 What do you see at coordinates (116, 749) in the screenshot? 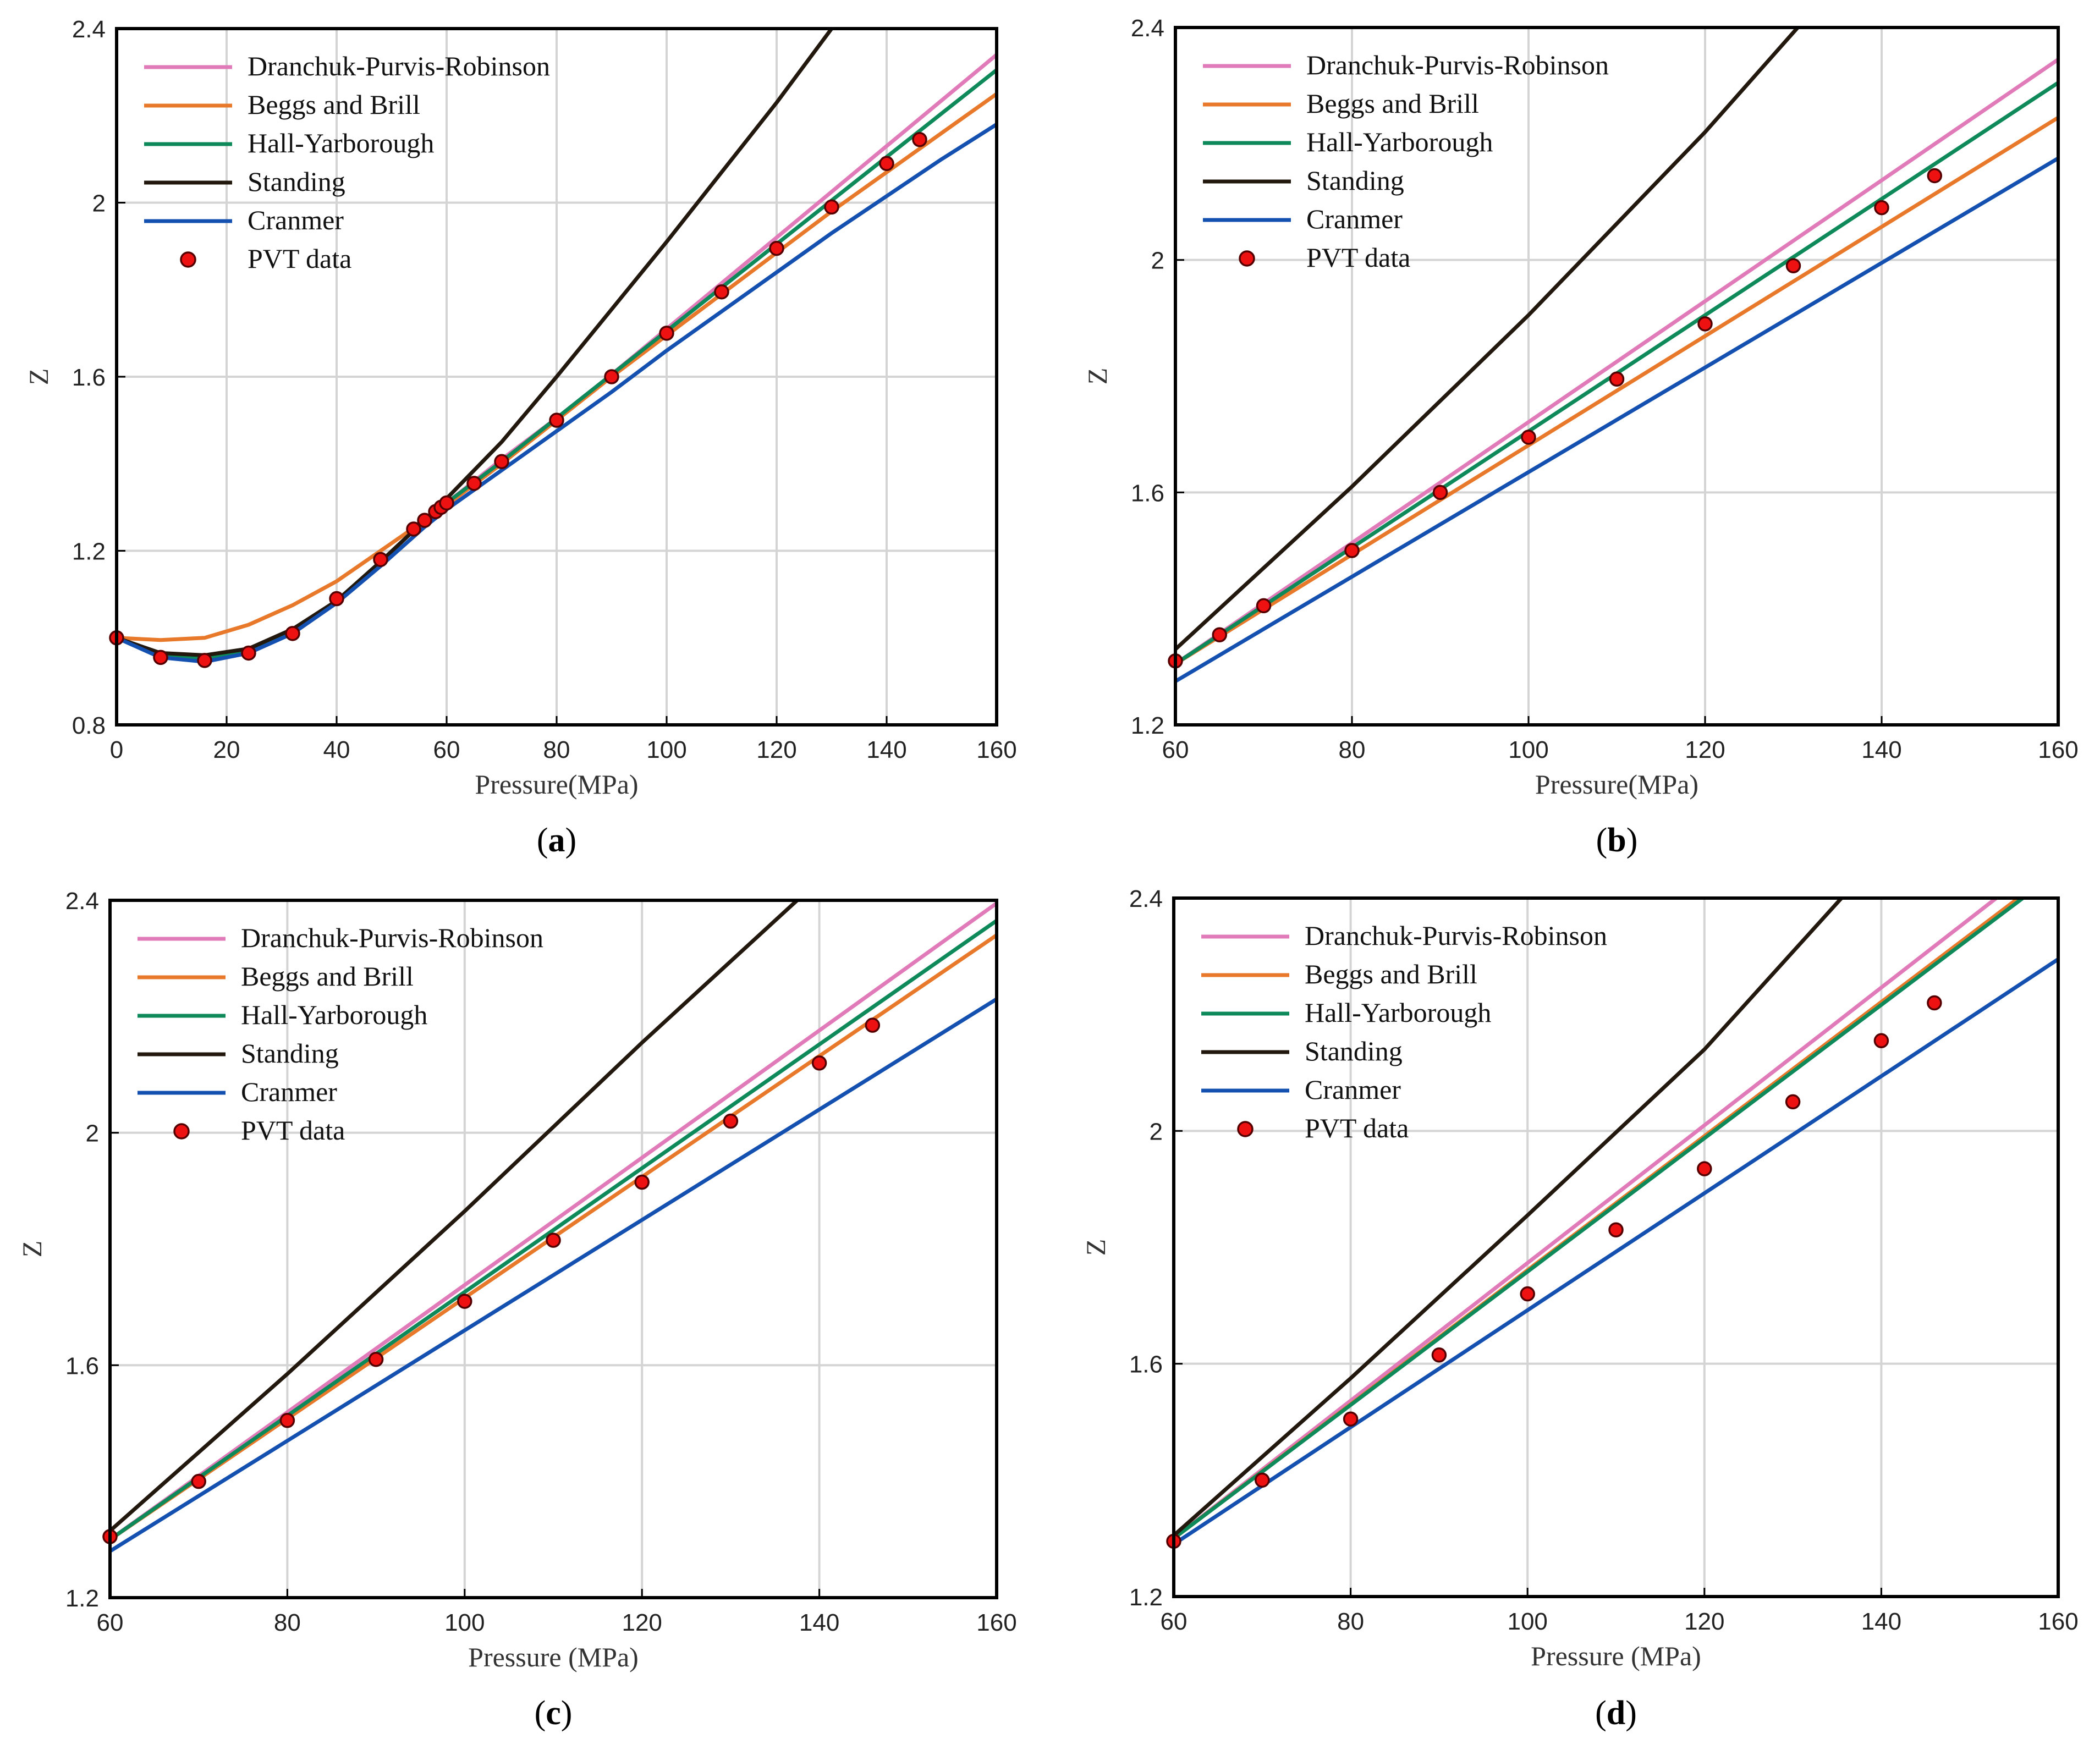
I see `x-tick-label: 0` at bounding box center [116, 749].